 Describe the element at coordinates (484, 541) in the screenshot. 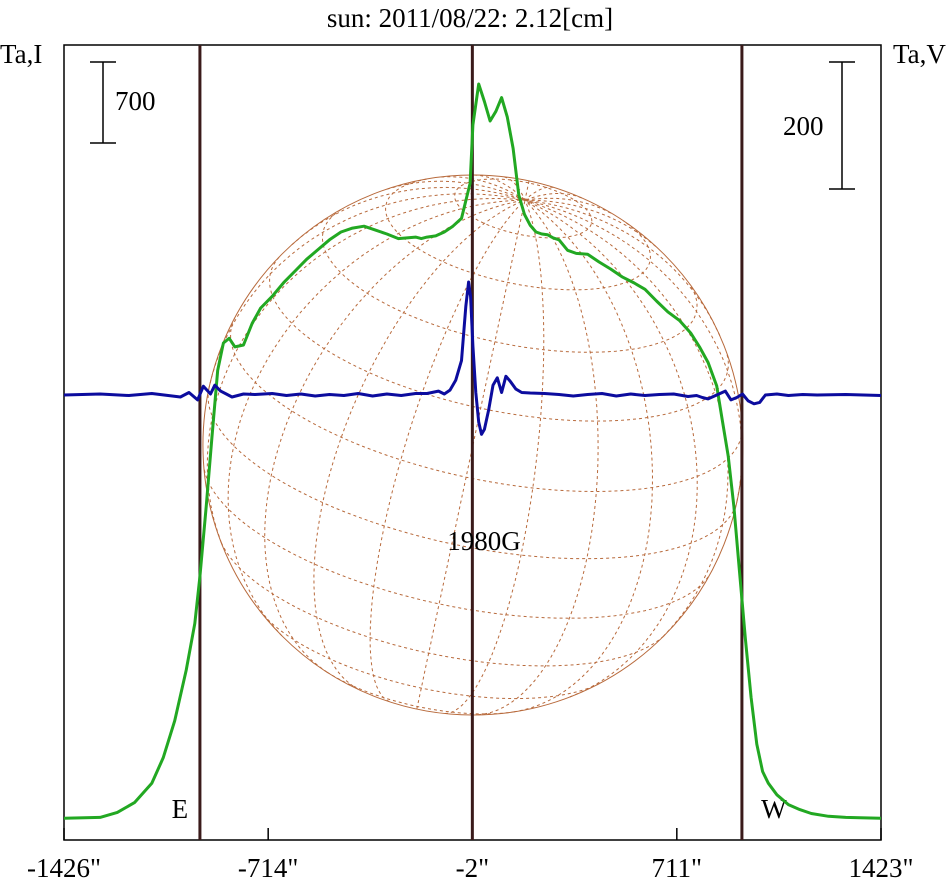

I see `active-region-label: 1980G` at that location.